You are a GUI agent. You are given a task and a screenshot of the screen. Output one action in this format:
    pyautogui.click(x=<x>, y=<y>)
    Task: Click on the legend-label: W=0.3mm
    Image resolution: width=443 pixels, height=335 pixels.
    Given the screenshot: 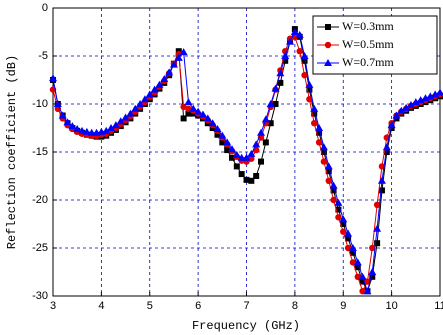 What is the action you would take?
    pyautogui.click(x=368, y=26)
    